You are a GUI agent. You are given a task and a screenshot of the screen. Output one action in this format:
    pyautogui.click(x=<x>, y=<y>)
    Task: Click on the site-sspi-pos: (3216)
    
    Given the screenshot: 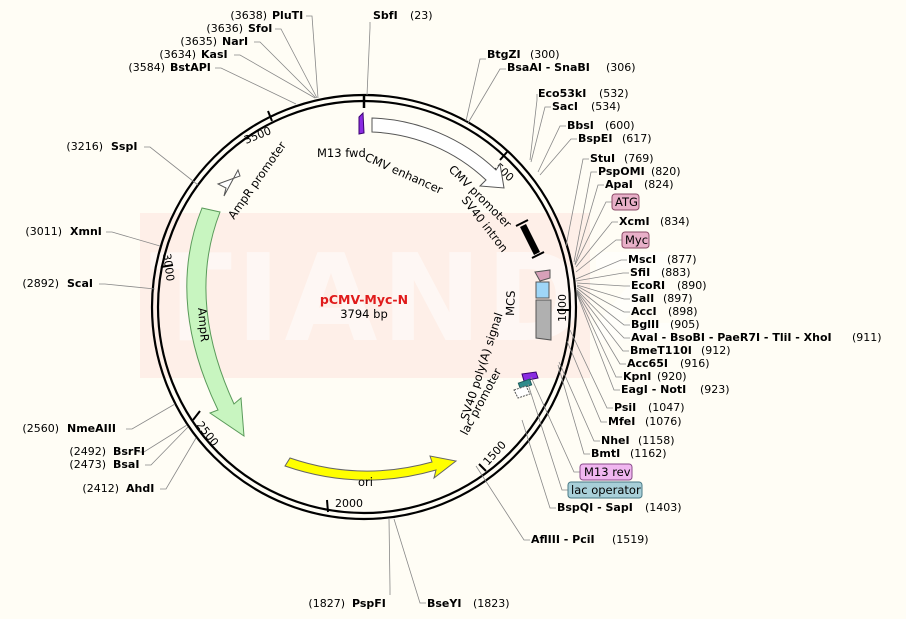 What is the action you would take?
    pyautogui.click(x=84, y=146)
    